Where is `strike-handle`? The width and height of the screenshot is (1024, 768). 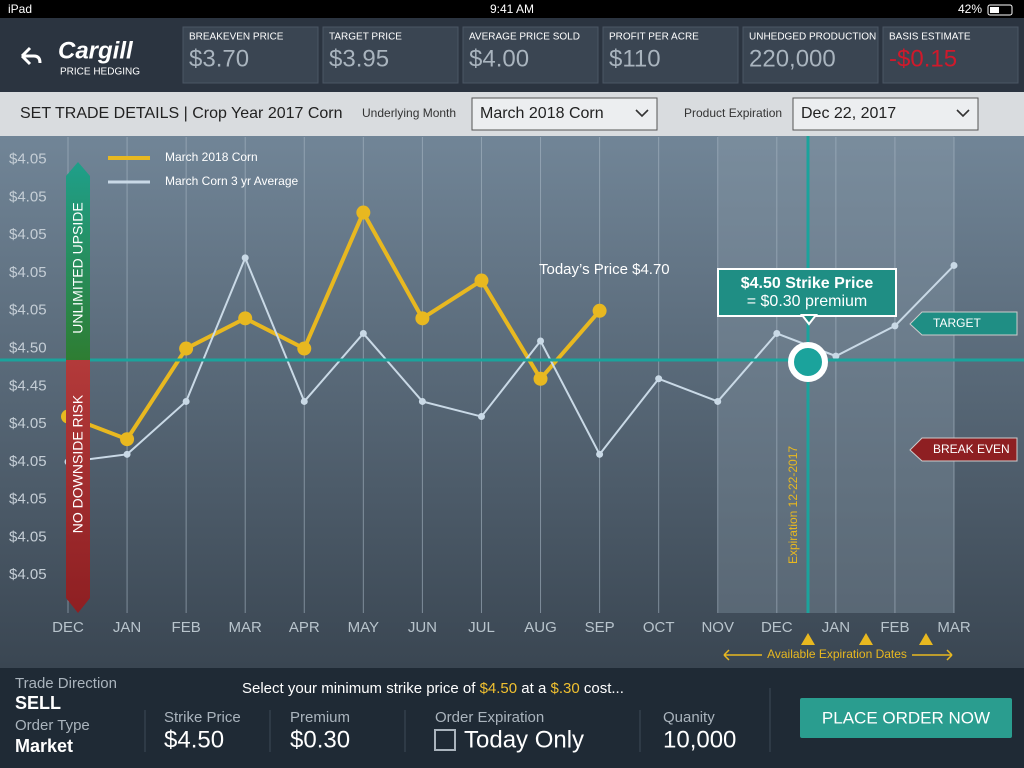 strike-handle is located at coordinates (808, 362).